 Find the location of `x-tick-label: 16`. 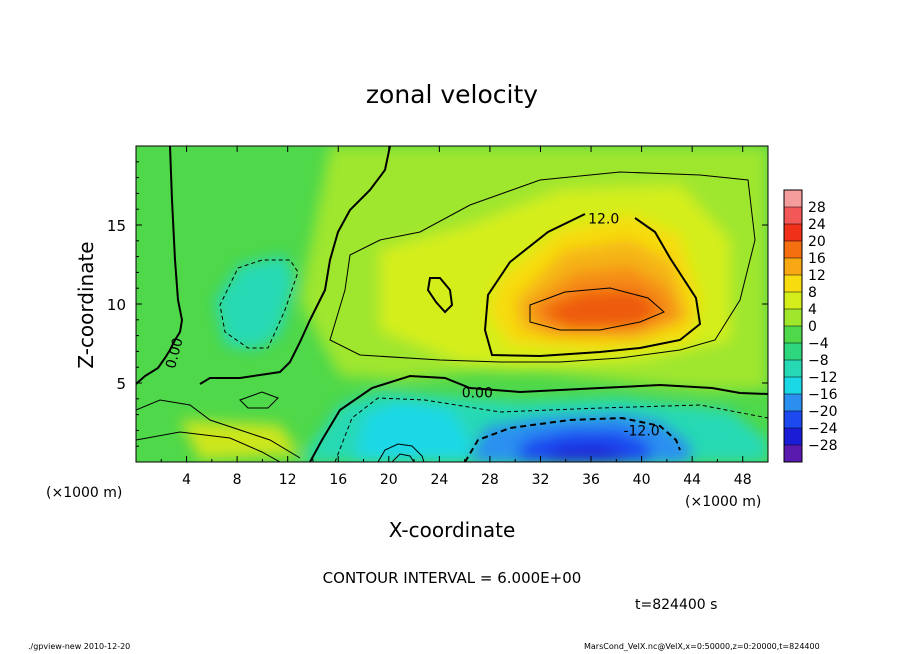

x-tick-label: 16 is located at coordinates (338, 480).